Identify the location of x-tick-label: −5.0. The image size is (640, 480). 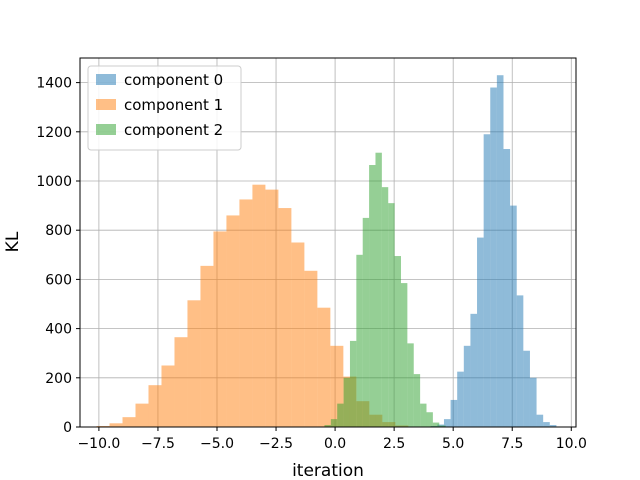
(217, 444).